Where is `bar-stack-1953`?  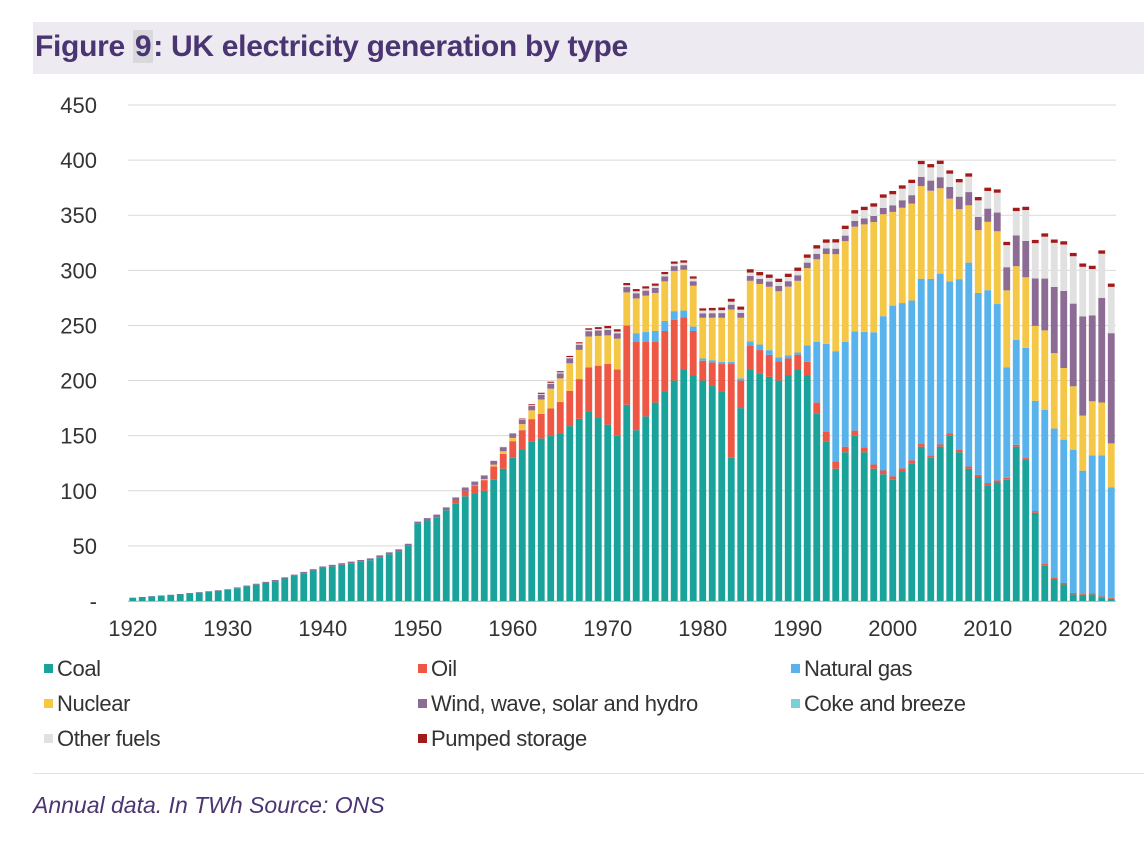
bar-stack-1953 is located at coordinates (446, 554).